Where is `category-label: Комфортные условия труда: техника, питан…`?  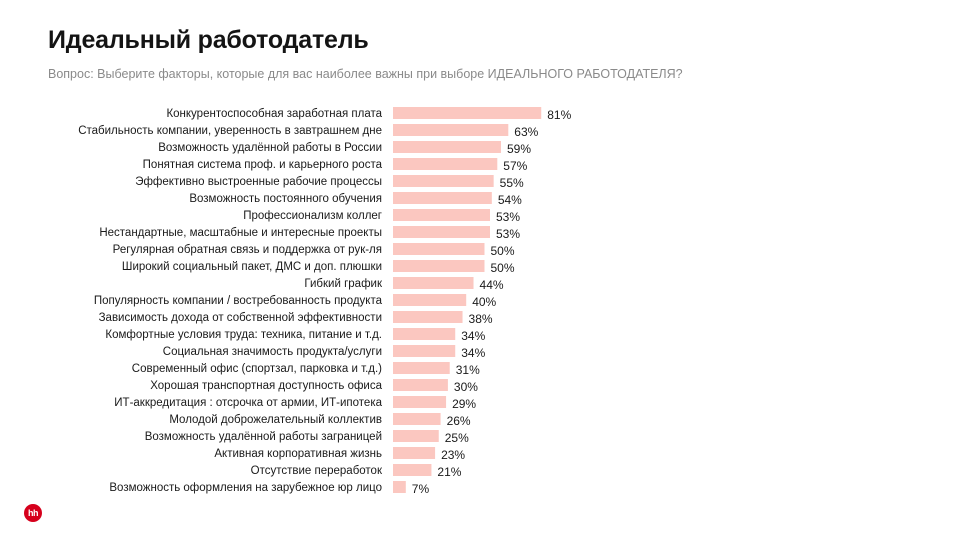
category-label: Комфортные условия труда: техника, питан… is located at coordinates (243, 335).